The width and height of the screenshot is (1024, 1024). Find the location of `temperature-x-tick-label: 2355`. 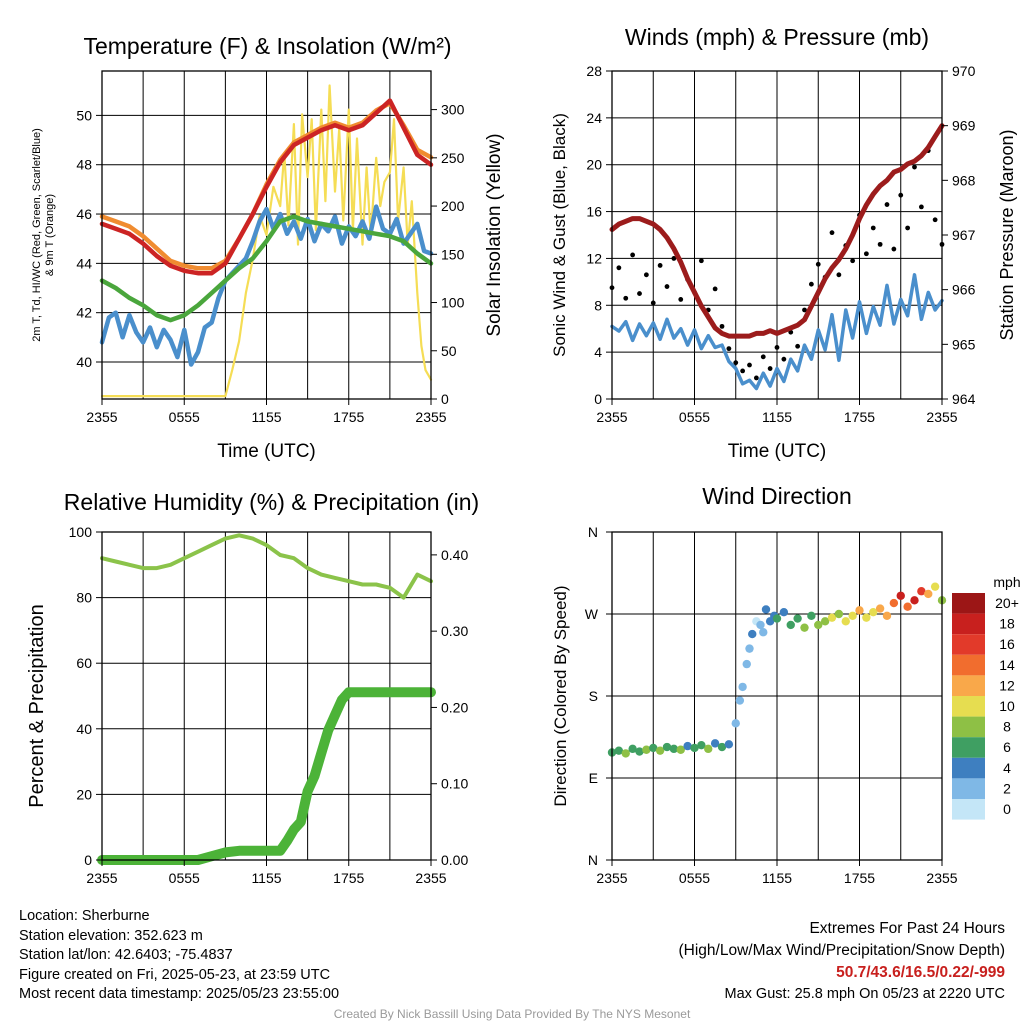

temperature-x-tick-label: 2355 is located at coordinates (101, 417).